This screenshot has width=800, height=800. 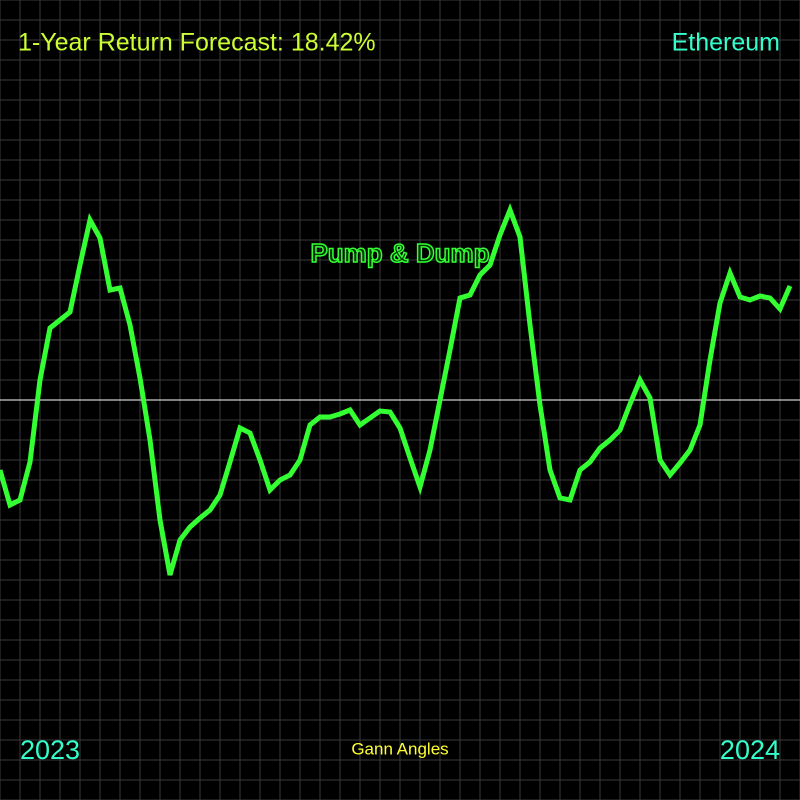 What do you see at coordinates (50, 750) in the screenshot?
I see `start-label: 2023` at bounding box center [50, 750].